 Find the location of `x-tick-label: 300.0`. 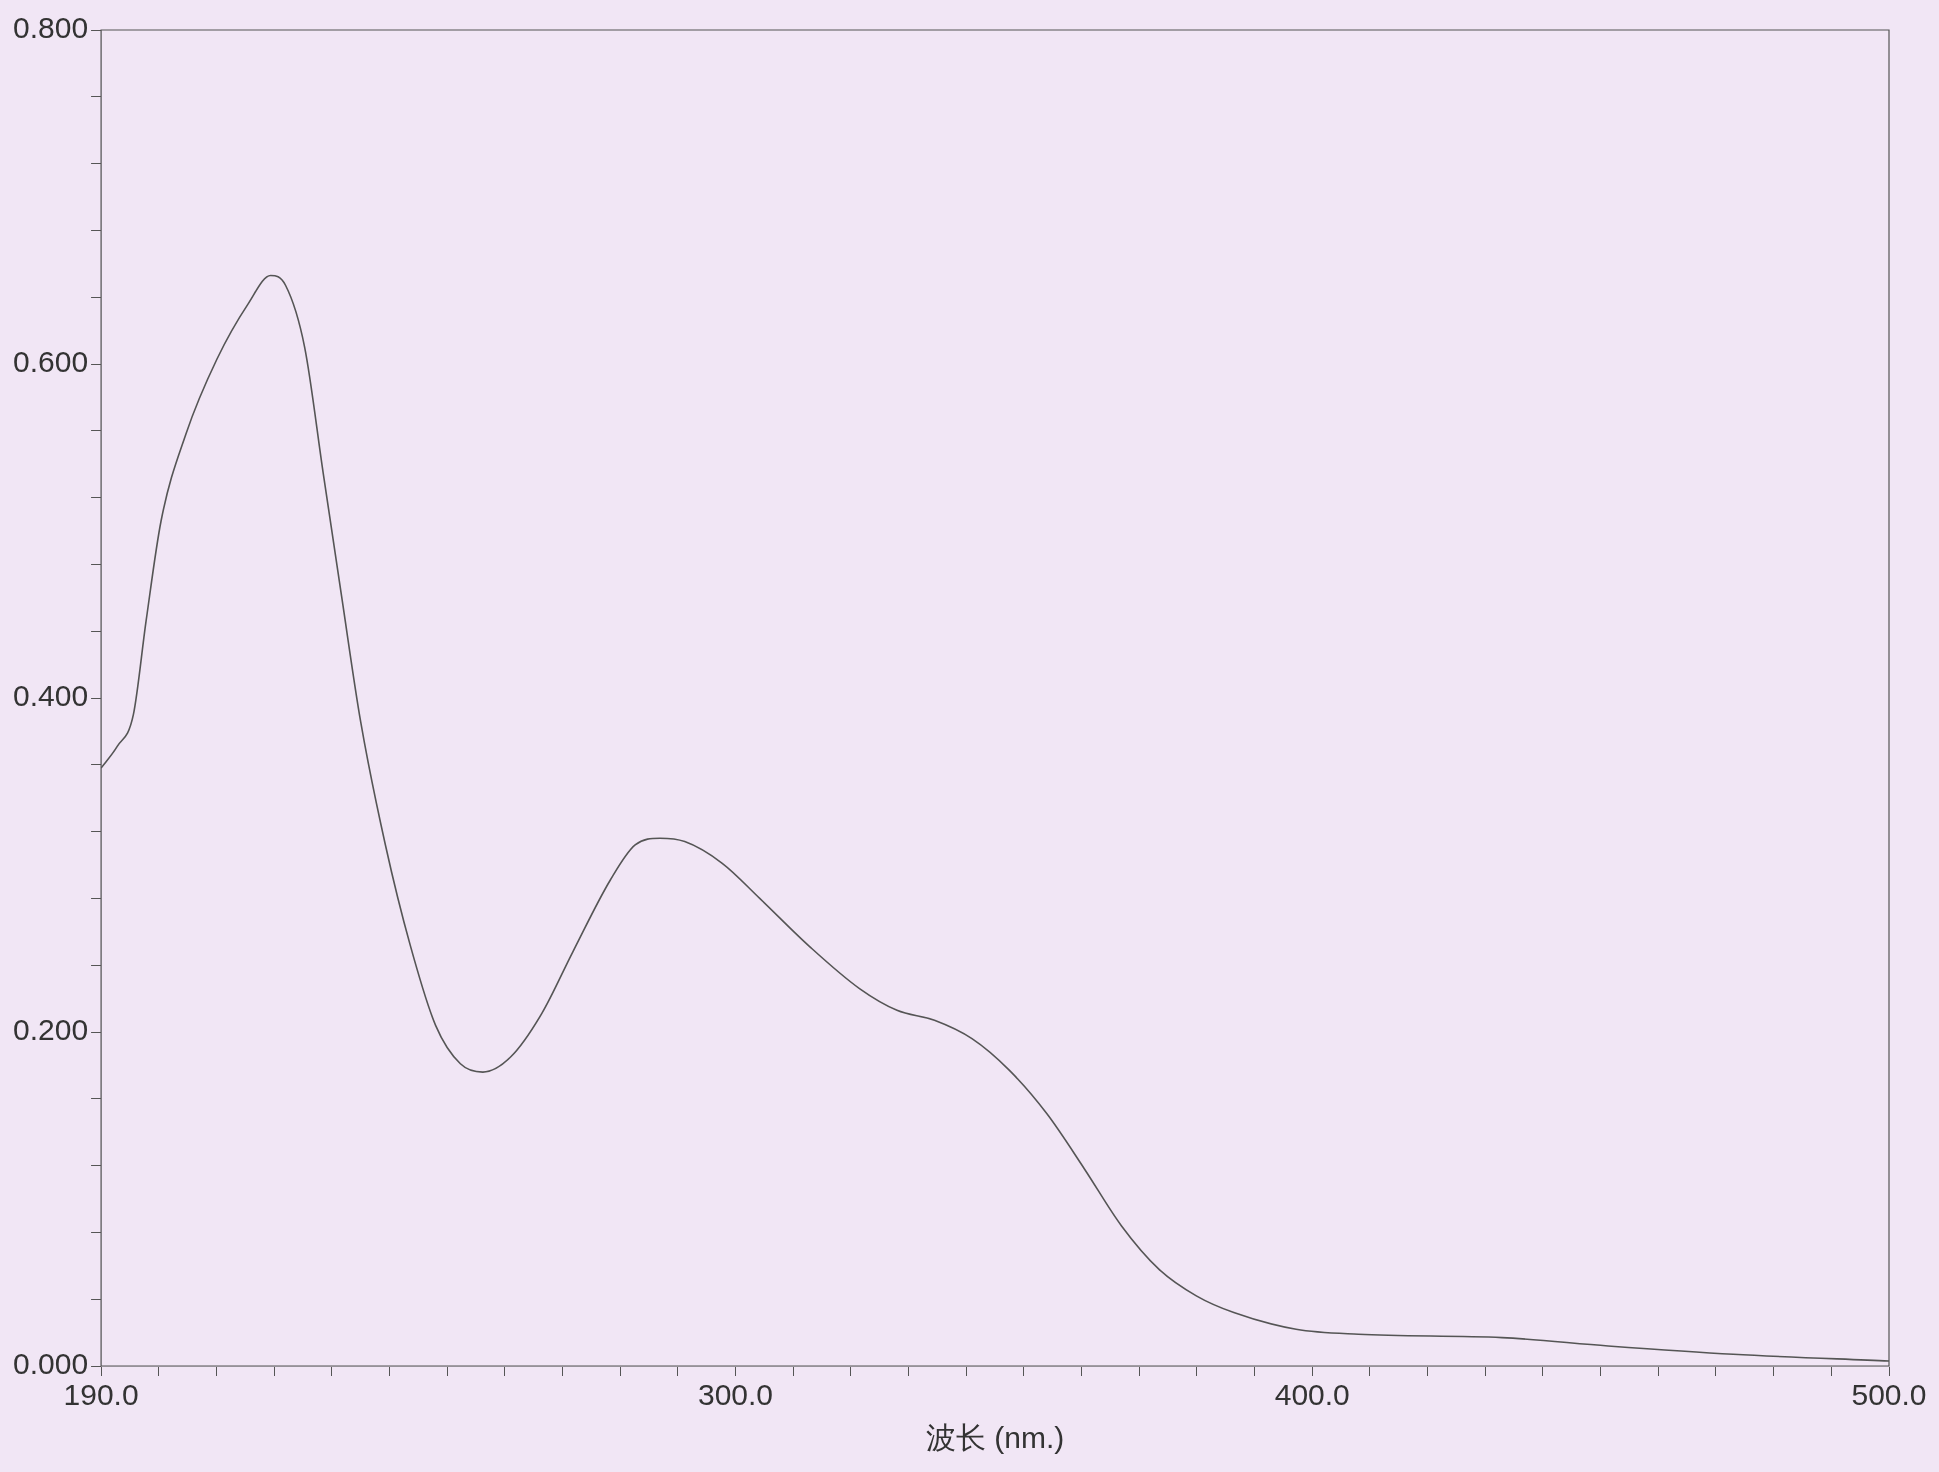

x-tick-label: 300.0 is located at coordinates (735, 1395).